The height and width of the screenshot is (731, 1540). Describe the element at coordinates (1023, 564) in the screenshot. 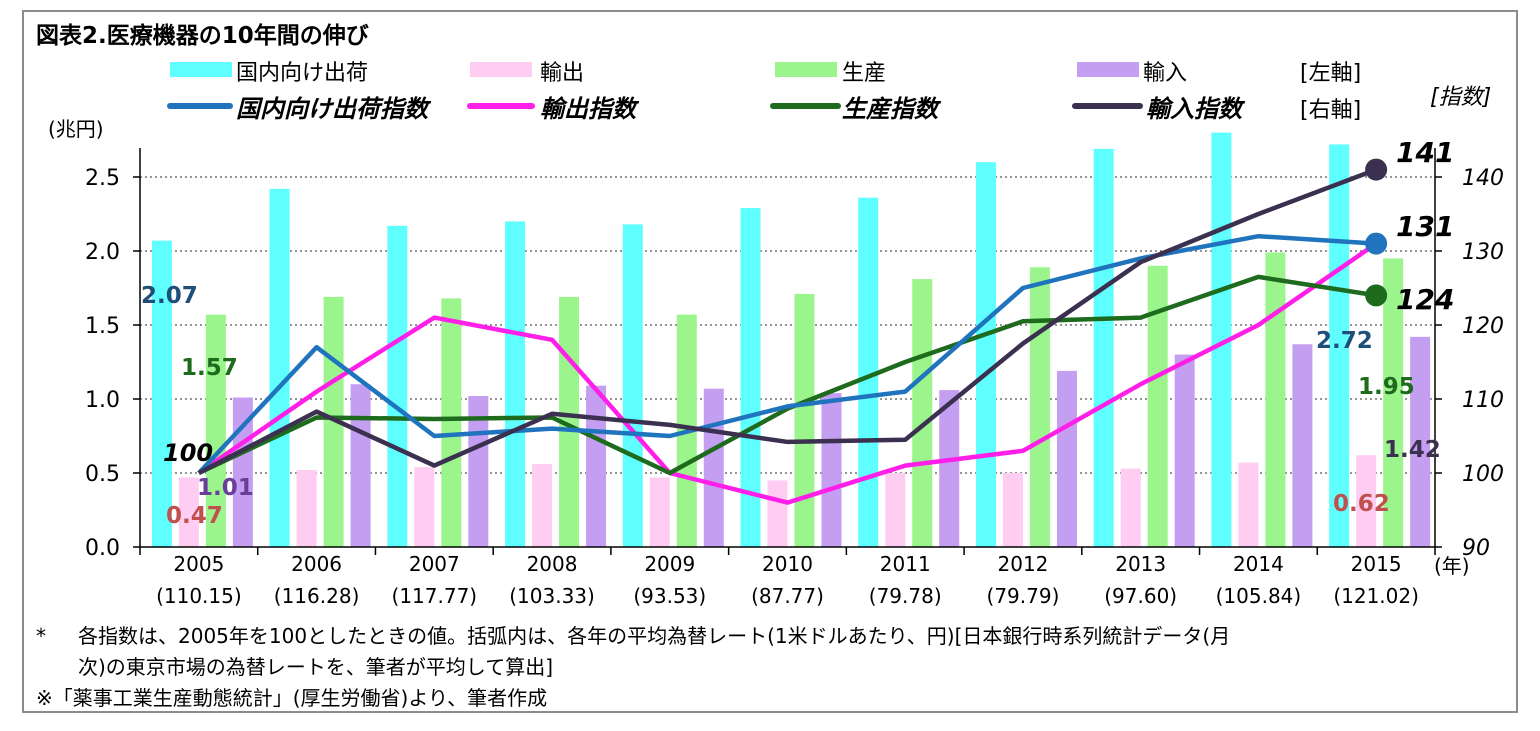

I see `x-axis-tick-label: 2012` at that location.